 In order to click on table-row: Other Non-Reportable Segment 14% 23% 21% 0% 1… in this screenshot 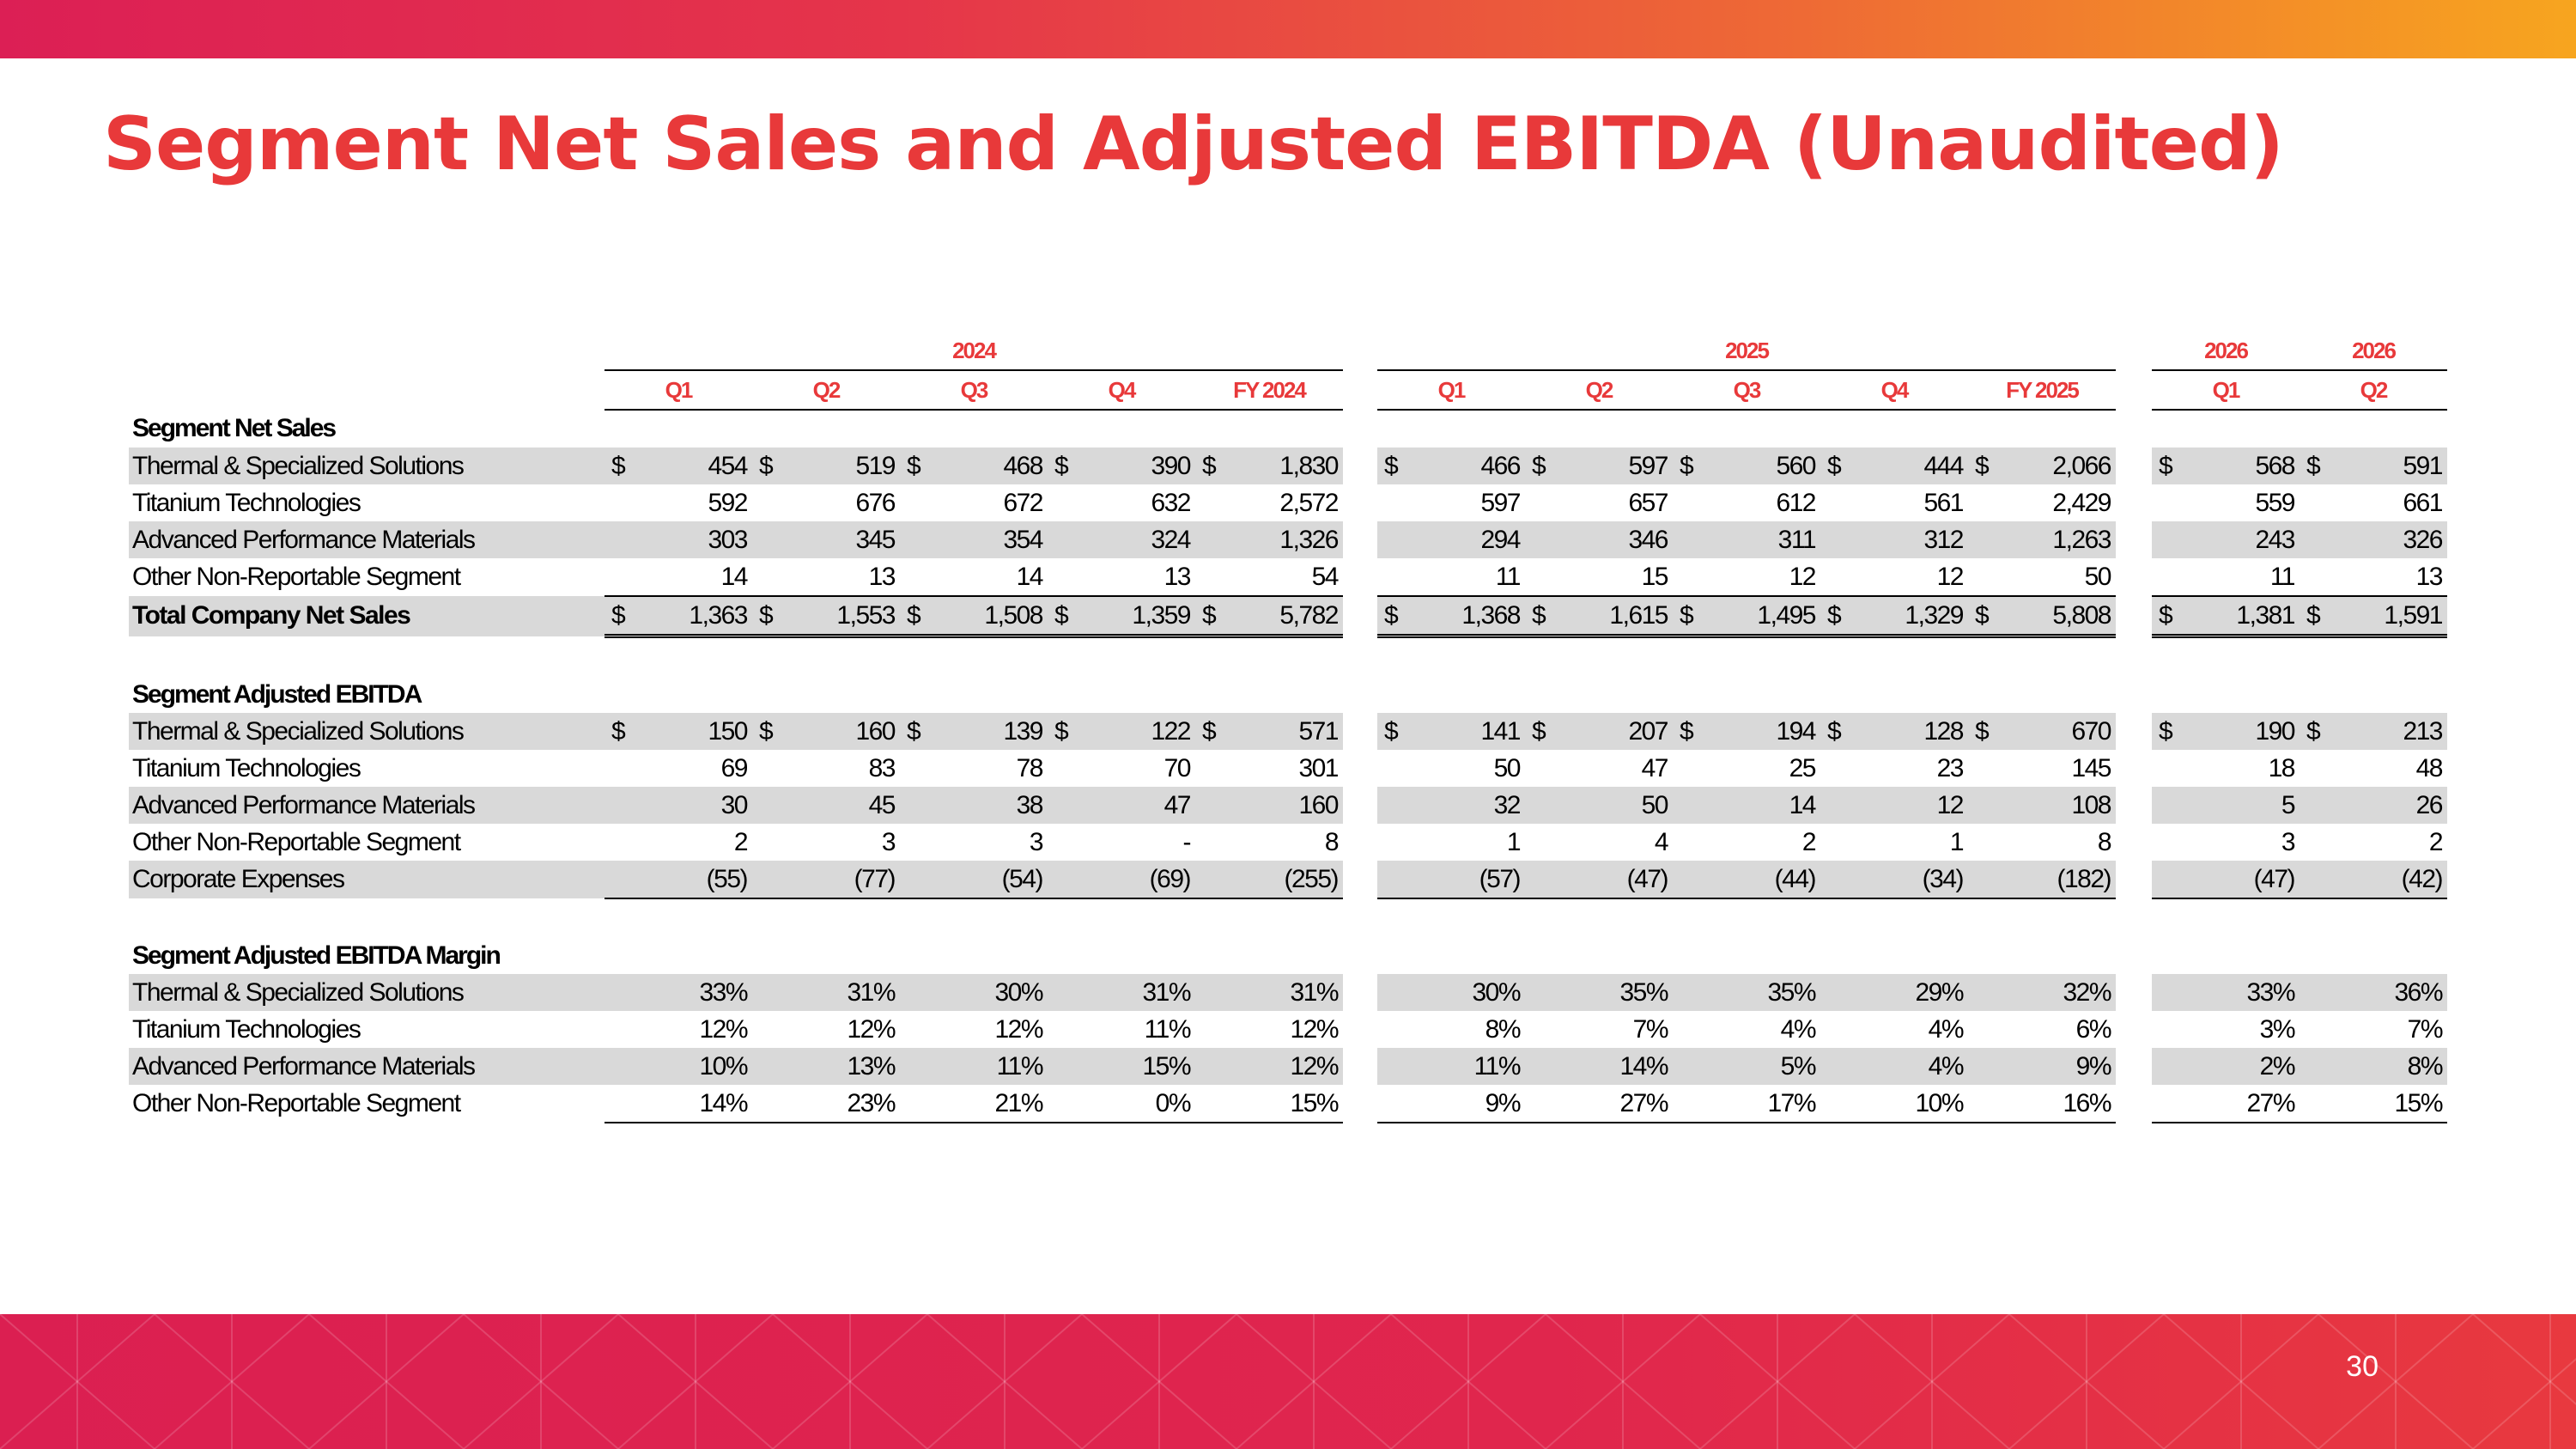, I will do `click(1288, 1104)`.